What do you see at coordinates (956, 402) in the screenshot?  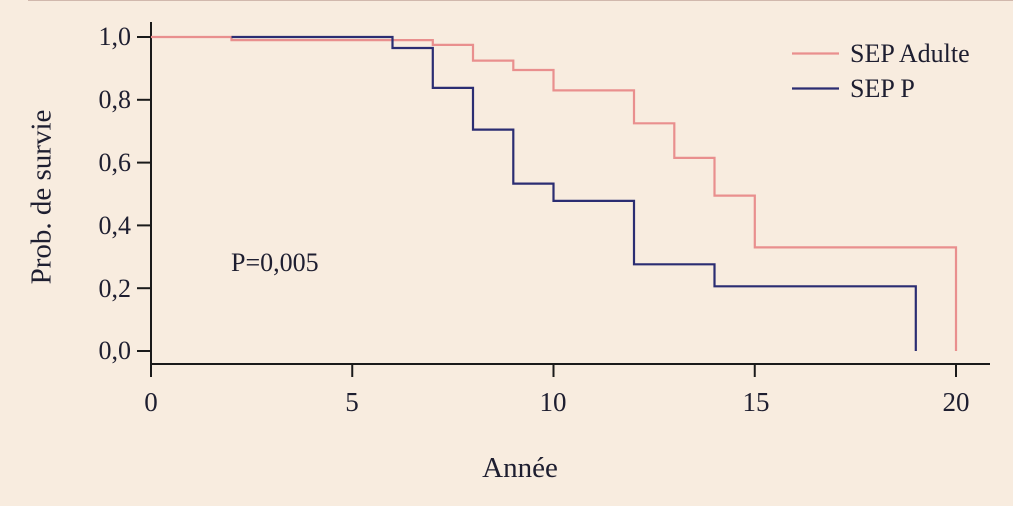 I see `x-tick-label-20: 20` at bounding box center [956, 402].